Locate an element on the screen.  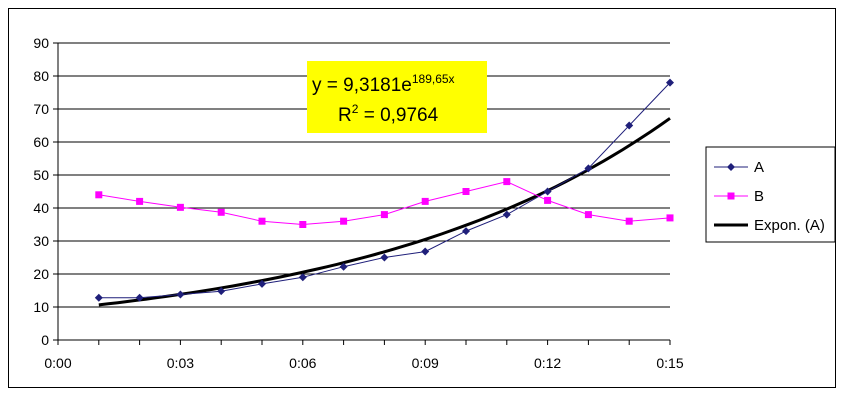
r-squared-line: R2 = 0,9764 is located at coordinates (388, 114).